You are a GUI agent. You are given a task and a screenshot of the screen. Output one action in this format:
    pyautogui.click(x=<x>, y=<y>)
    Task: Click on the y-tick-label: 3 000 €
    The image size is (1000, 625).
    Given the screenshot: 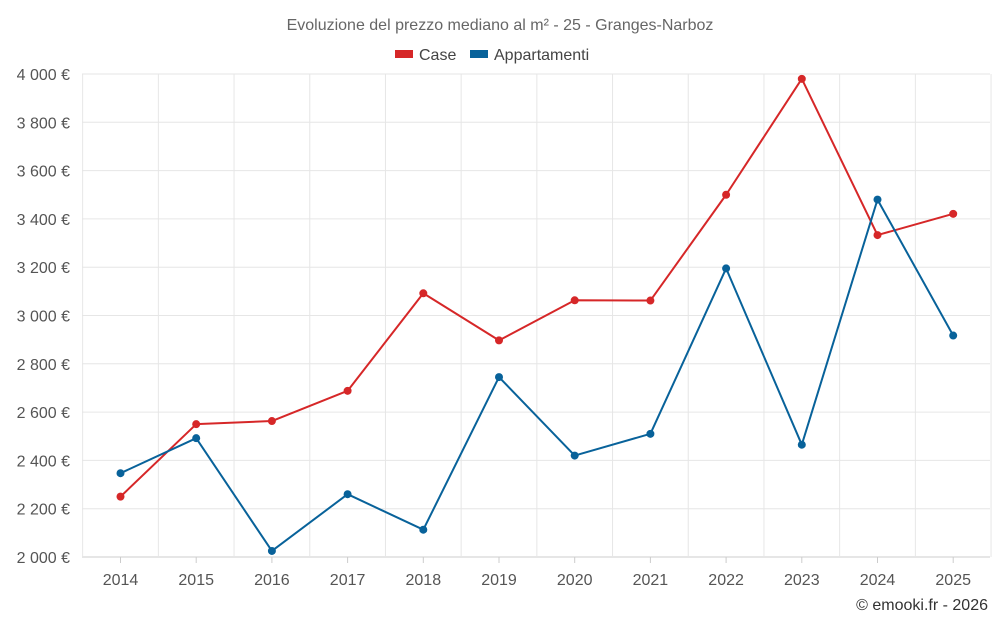 What is the action you would take?
    pyautogui.click(x=43, y=317)
    